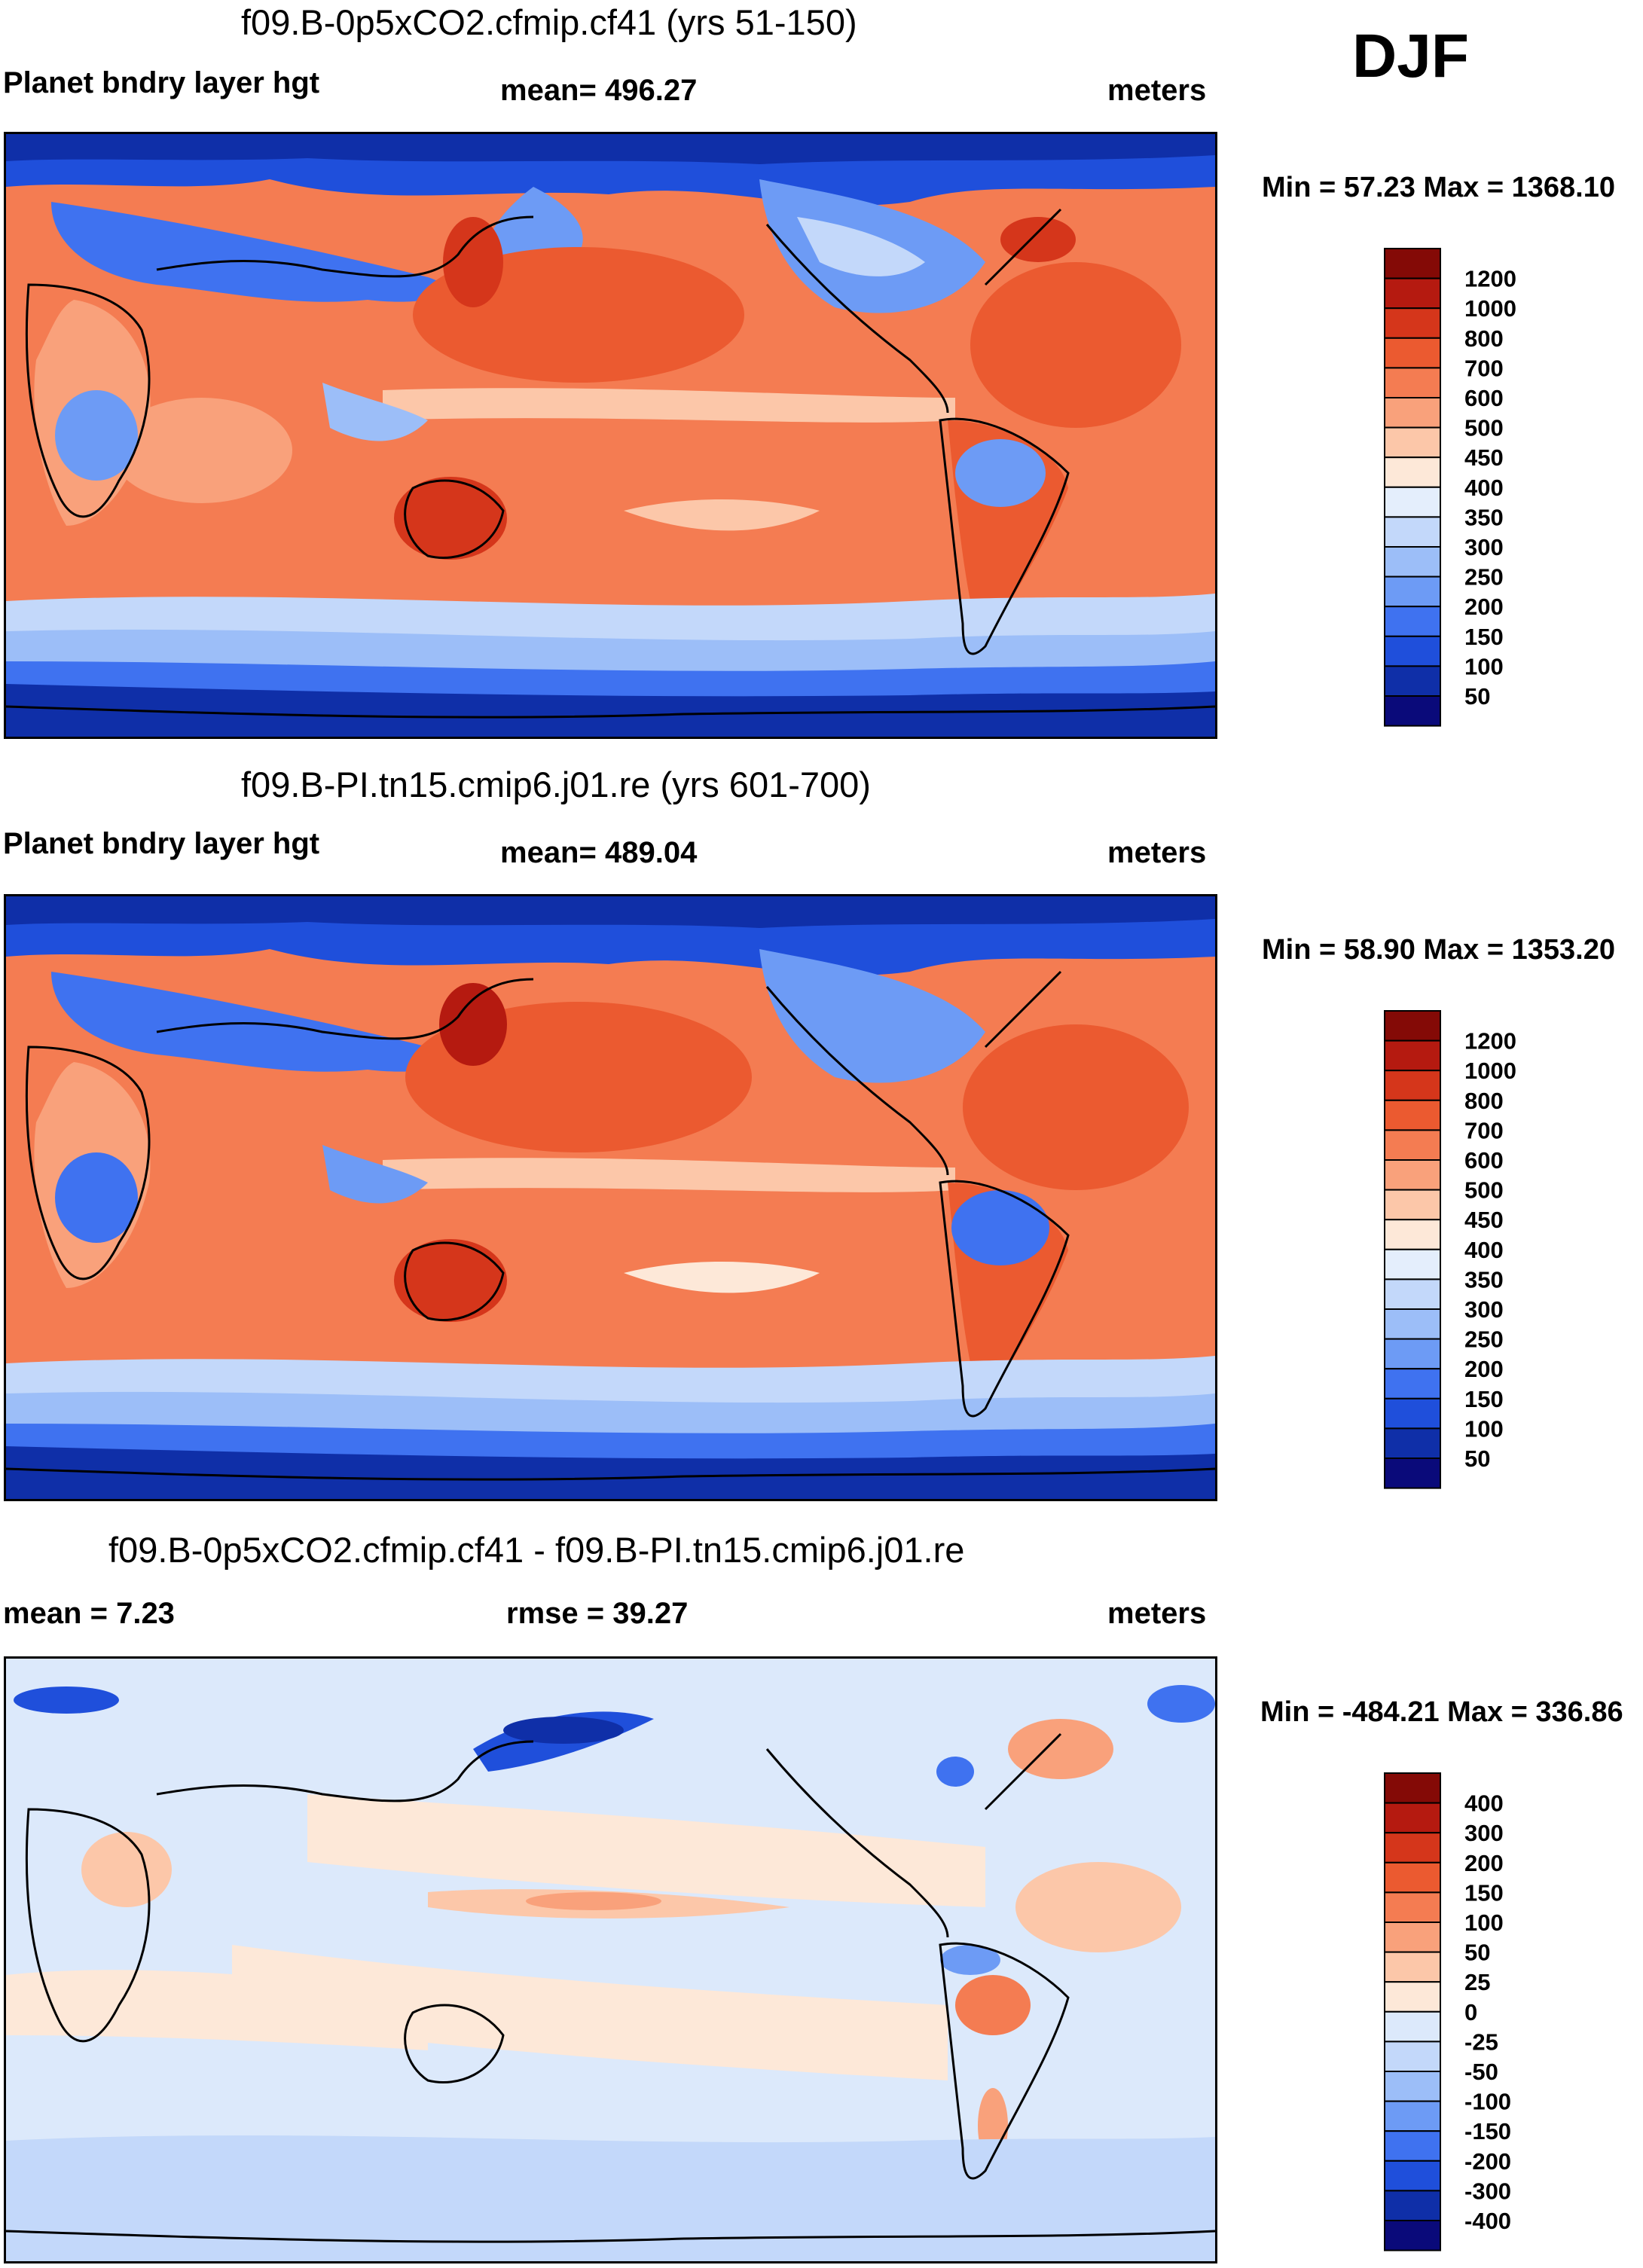 The width and height of the screenshot is (1643, 2268). Describe the element at coordinates (1157, 90) in the screenshot. I see `panel1-units: meters` at that location.